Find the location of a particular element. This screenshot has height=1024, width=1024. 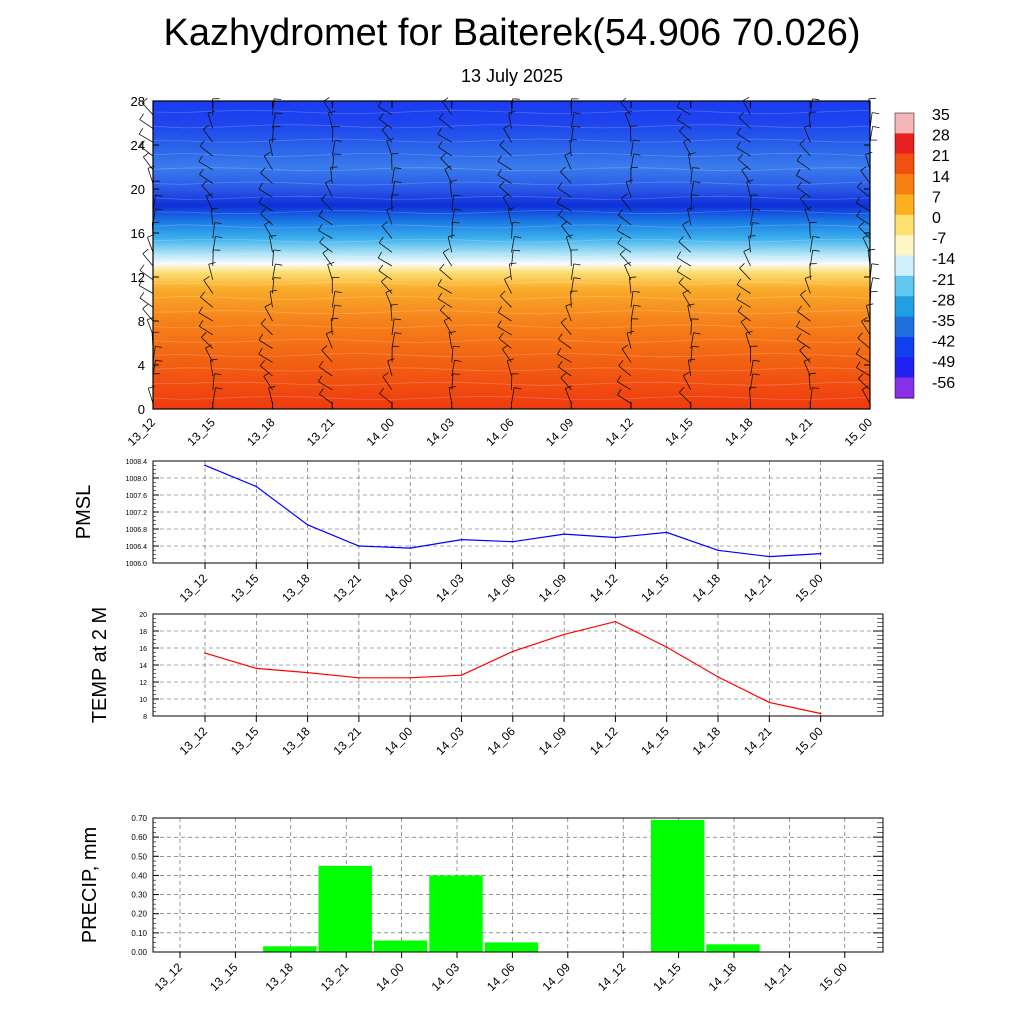

colorbar-label: -28 is located at coordinates (943, 300).